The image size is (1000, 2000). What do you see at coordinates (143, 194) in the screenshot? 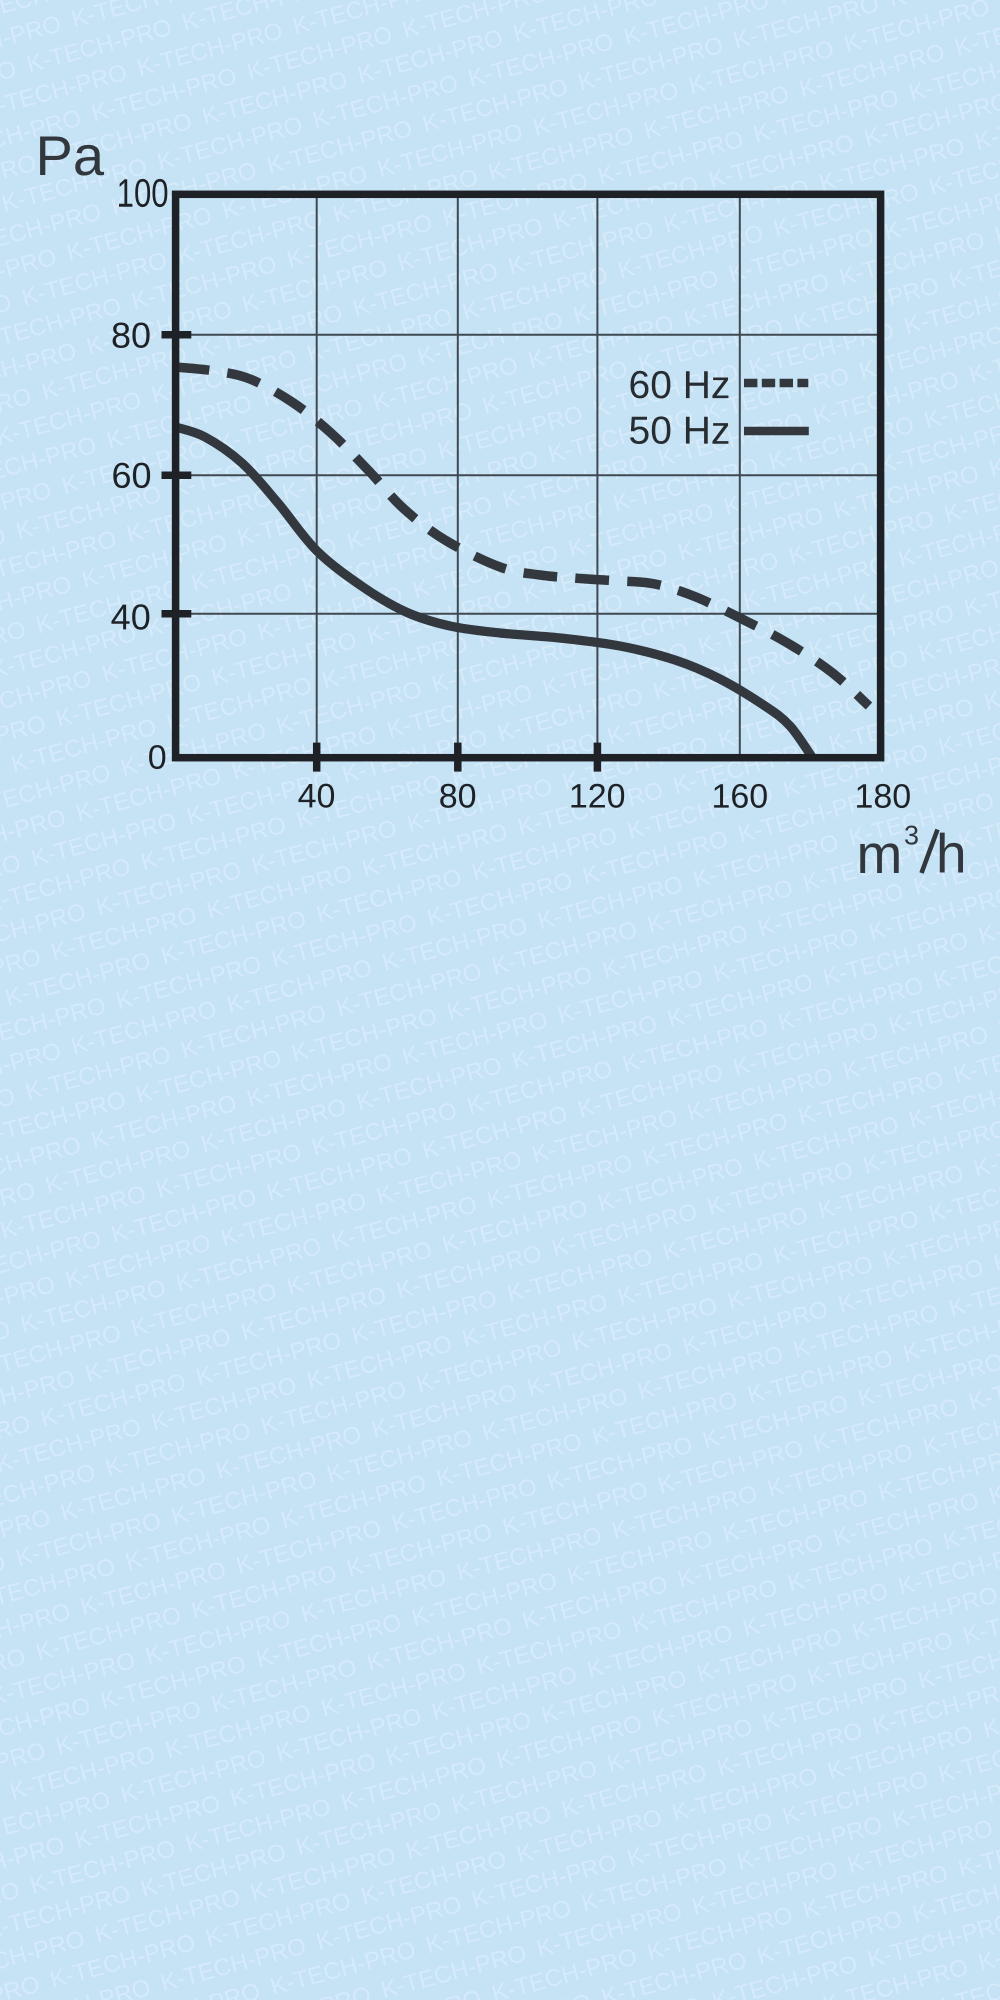
I see `svg-text: 100` at bounding box center [143, 194].